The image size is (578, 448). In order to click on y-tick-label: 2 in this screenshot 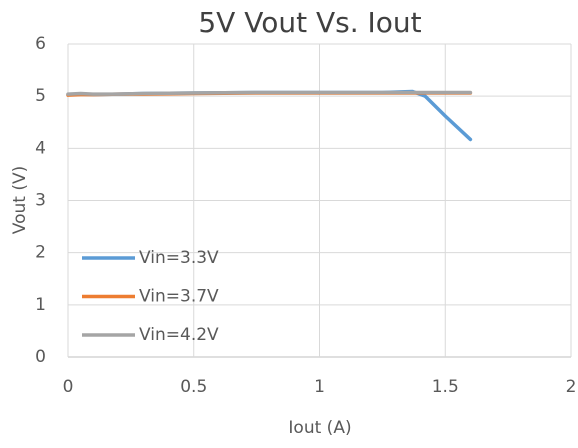, I will do `click(40, 253)`.